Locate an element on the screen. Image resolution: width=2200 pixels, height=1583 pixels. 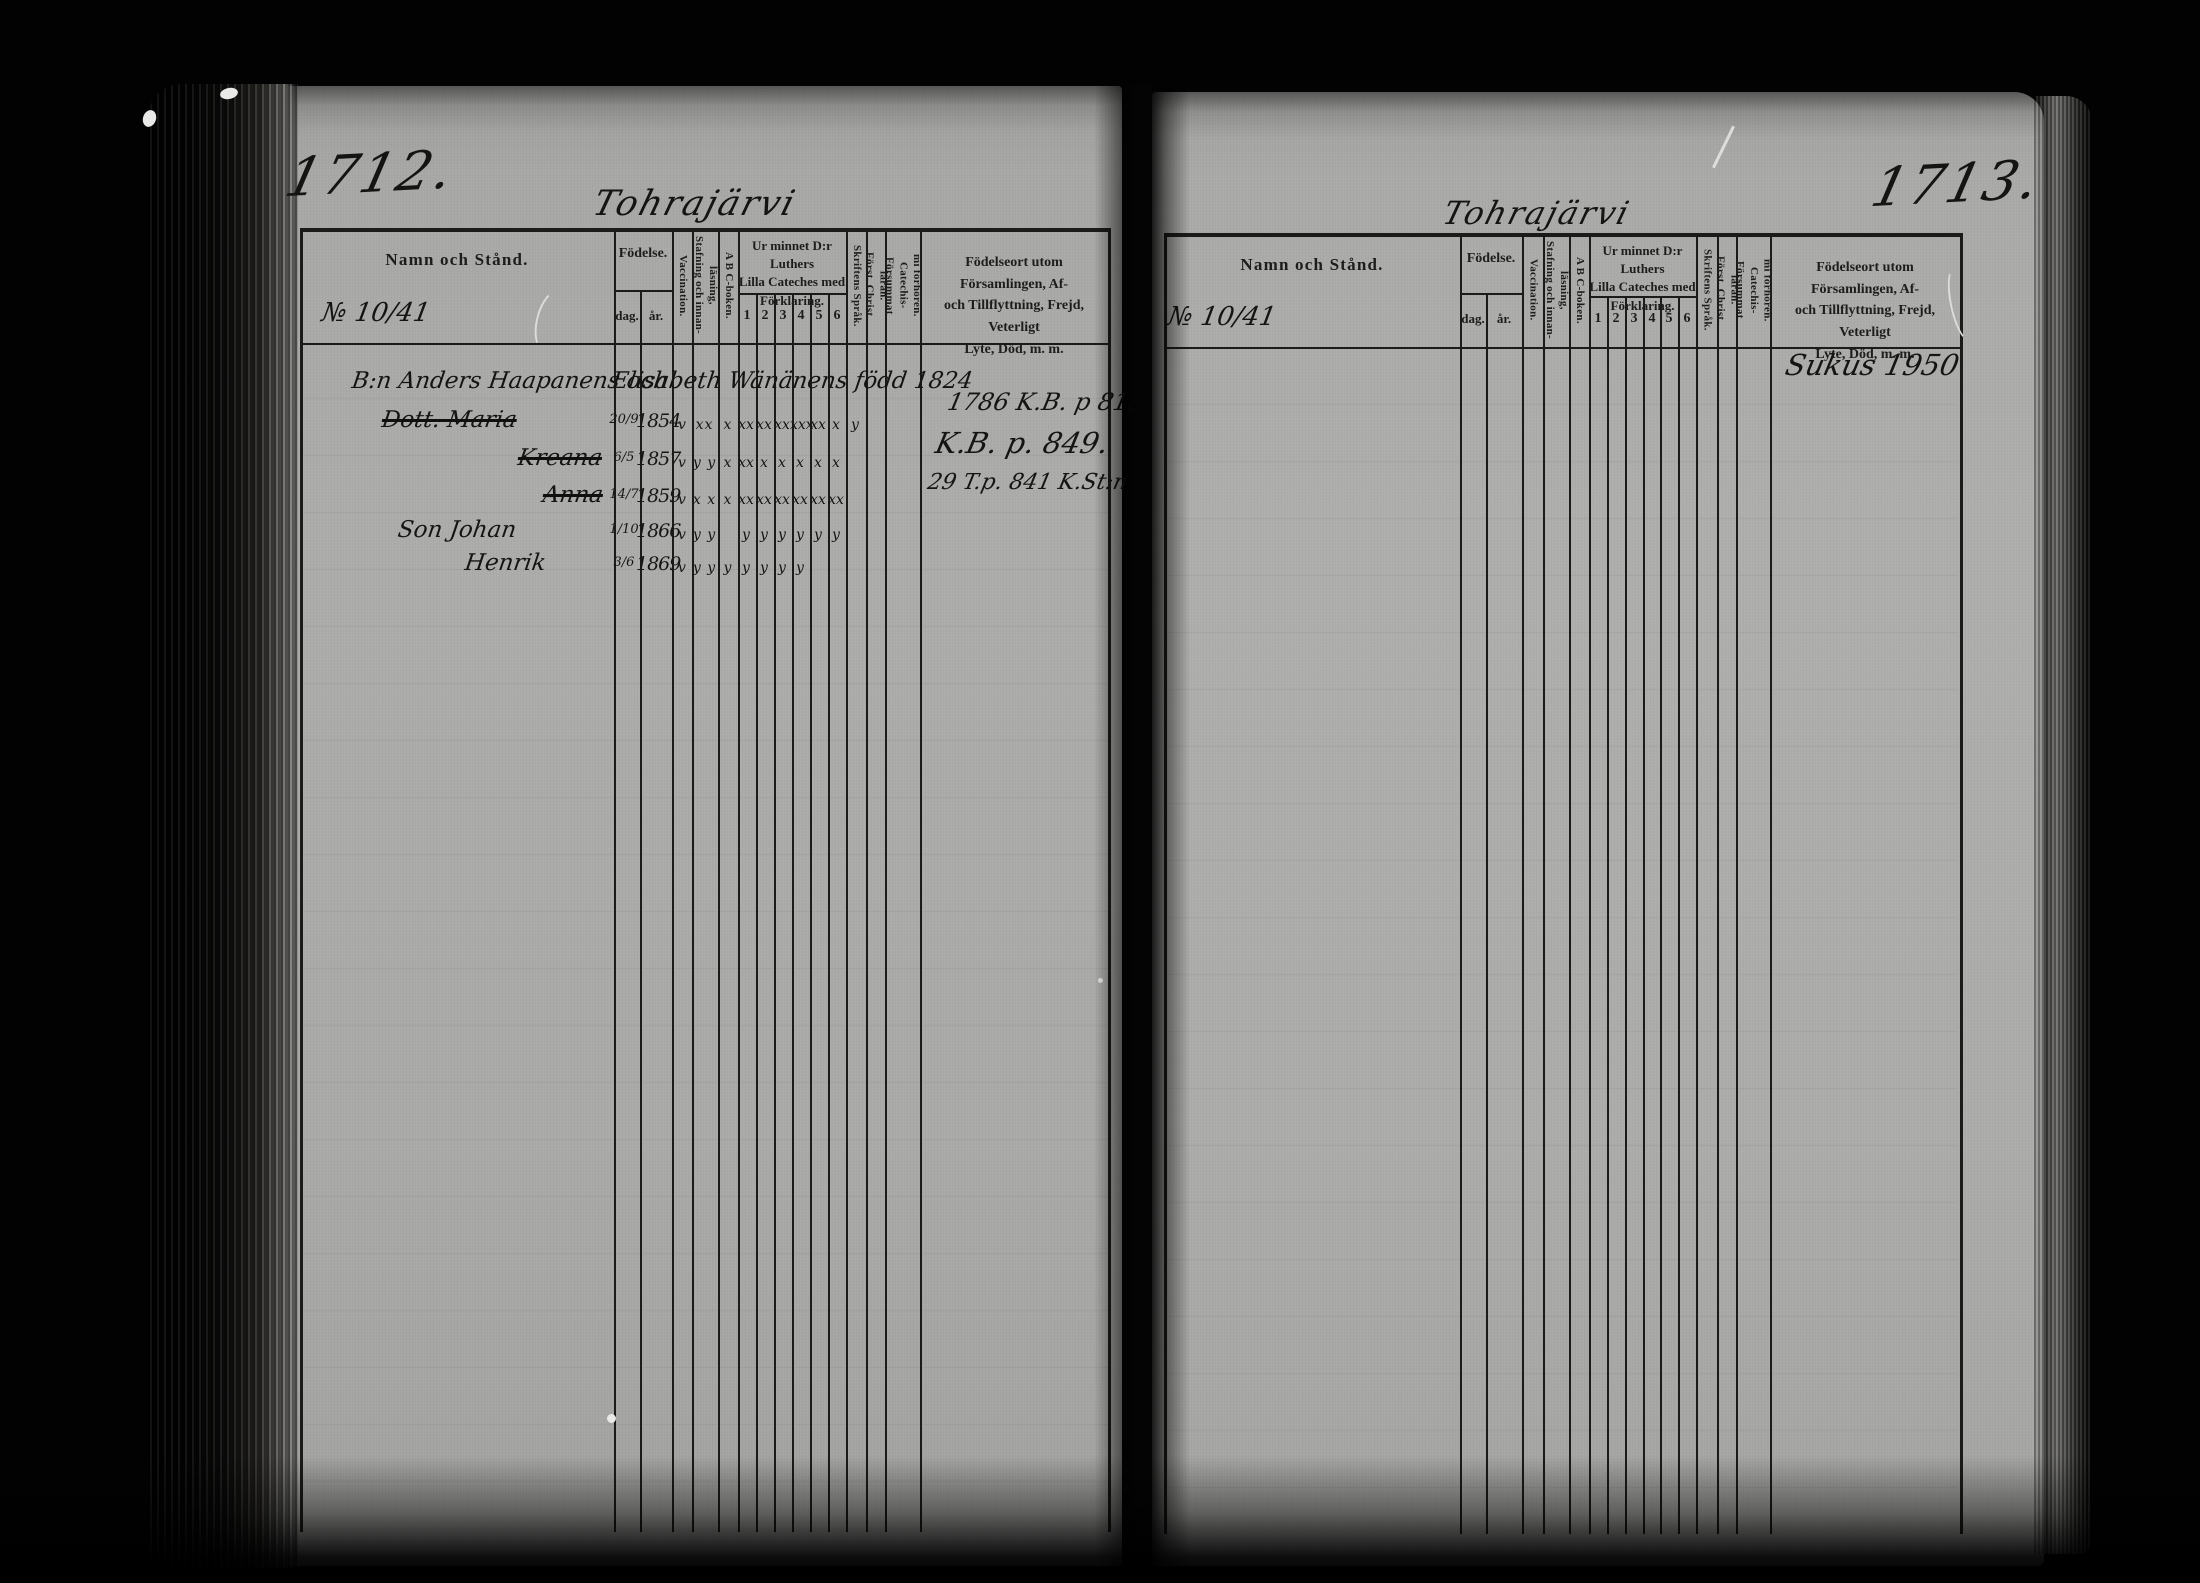
cell-catechism-5: x is located at coordinates (818, 463).